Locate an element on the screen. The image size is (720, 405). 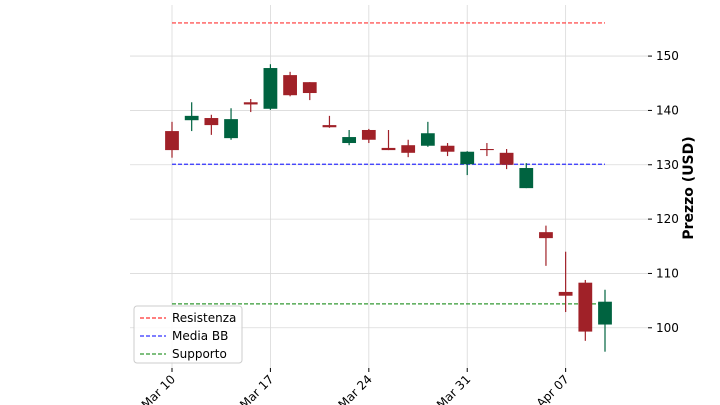
legend-label: Resistenza is located at coordinates (204, 318).